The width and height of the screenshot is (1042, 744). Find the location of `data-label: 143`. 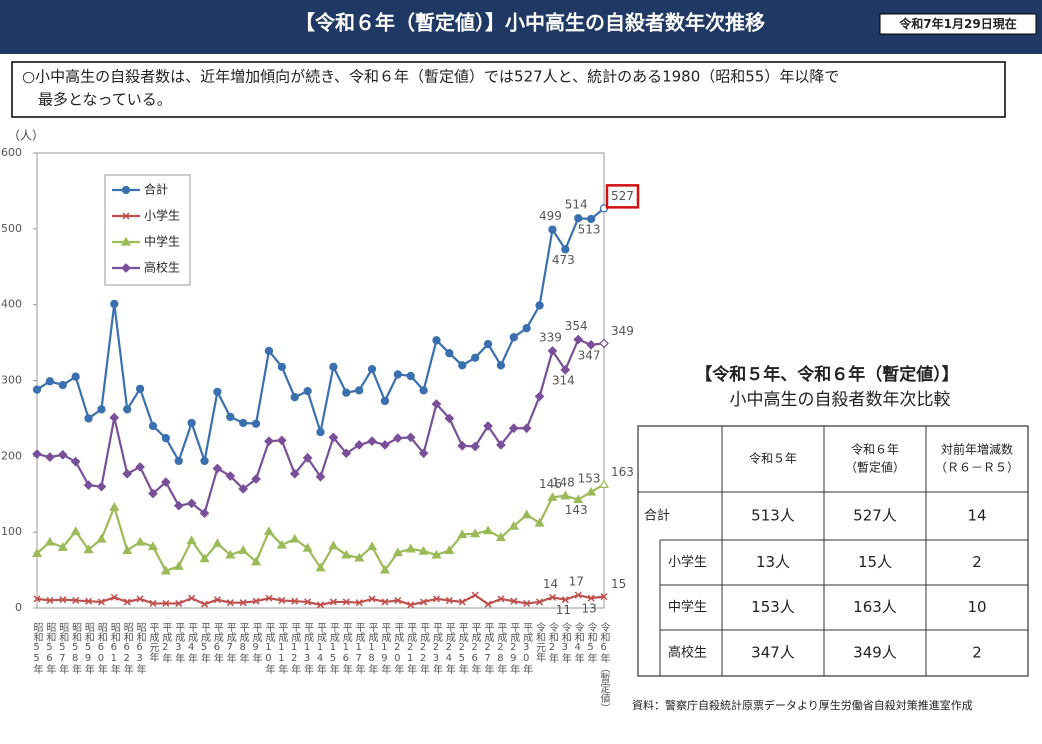

data-label: 143 is located at coordinates (576, 510).